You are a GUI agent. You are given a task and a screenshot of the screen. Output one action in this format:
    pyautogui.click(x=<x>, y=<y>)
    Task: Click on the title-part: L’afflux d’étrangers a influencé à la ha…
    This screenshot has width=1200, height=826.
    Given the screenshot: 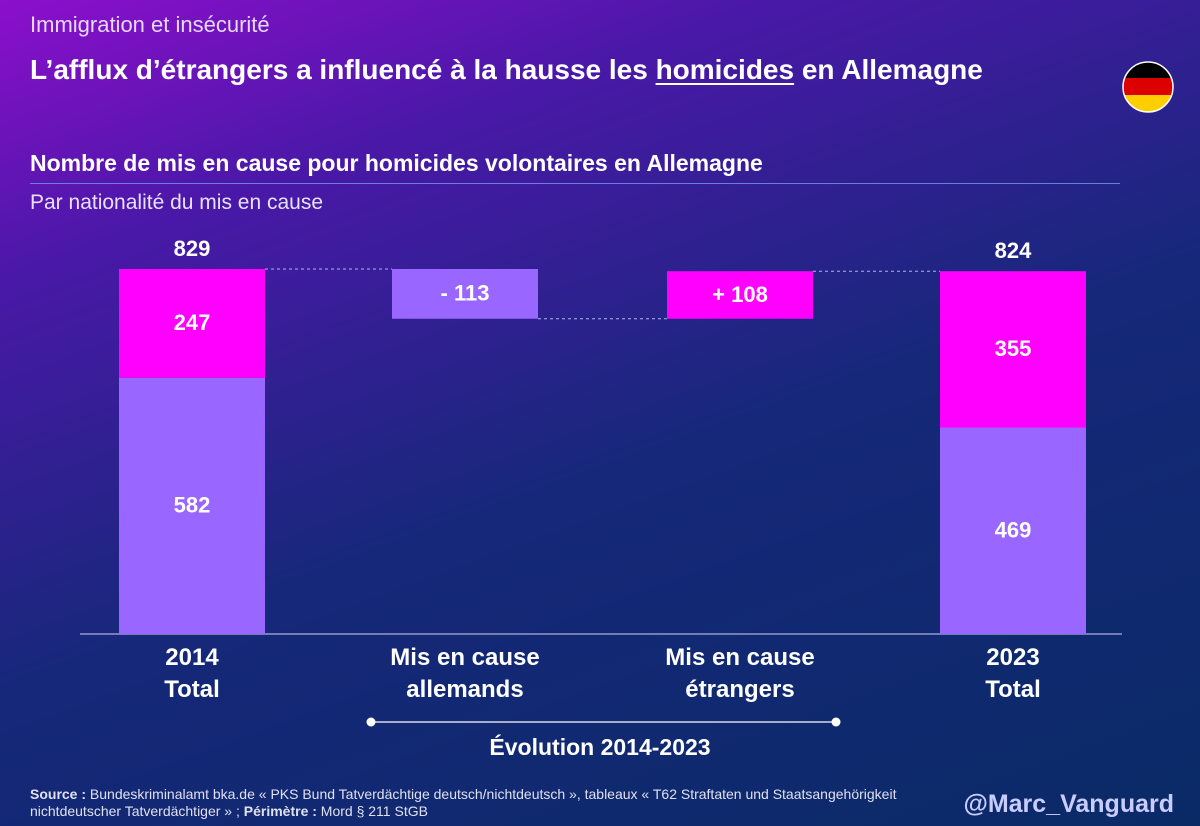 What is the action you would take?
    pyautogui.click(x=343, y=69)
    